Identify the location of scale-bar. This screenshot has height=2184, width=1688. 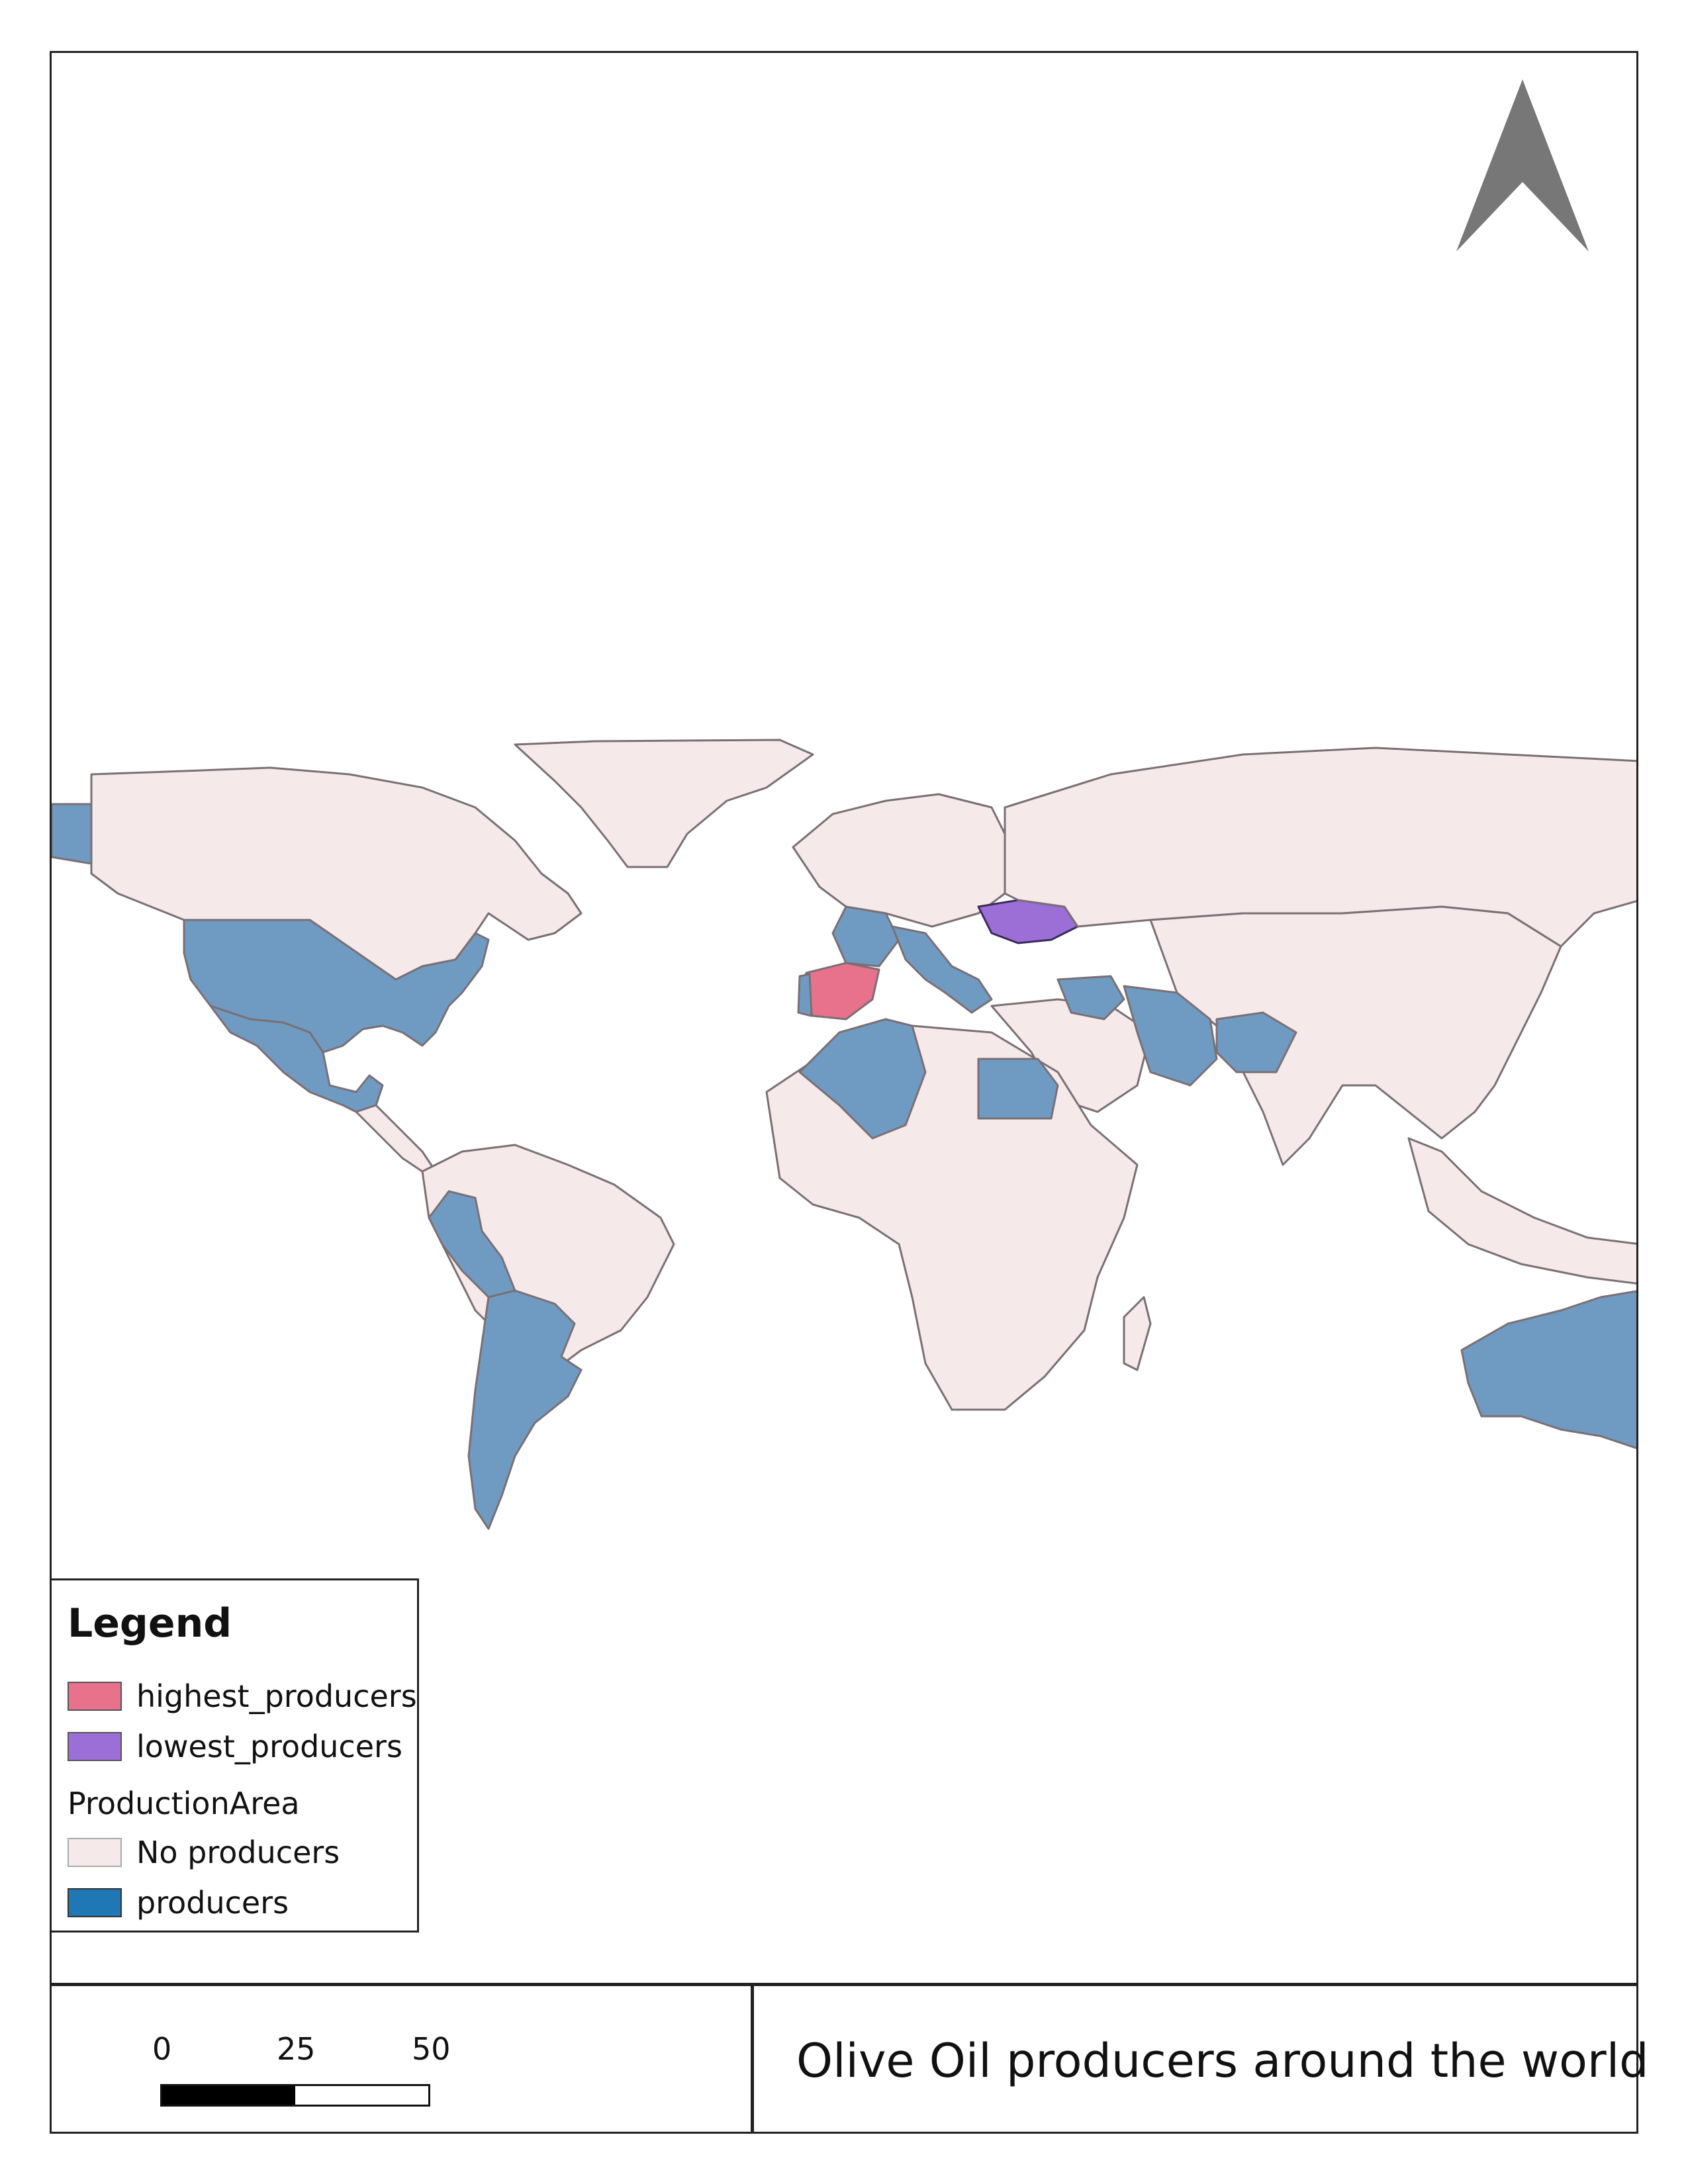
(295, 2095).